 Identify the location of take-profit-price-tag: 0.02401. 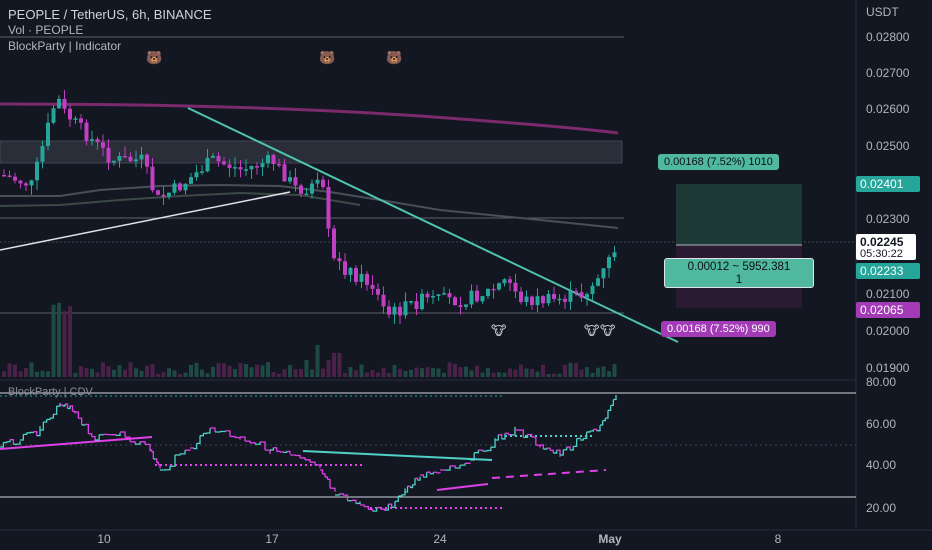
(888, 184).